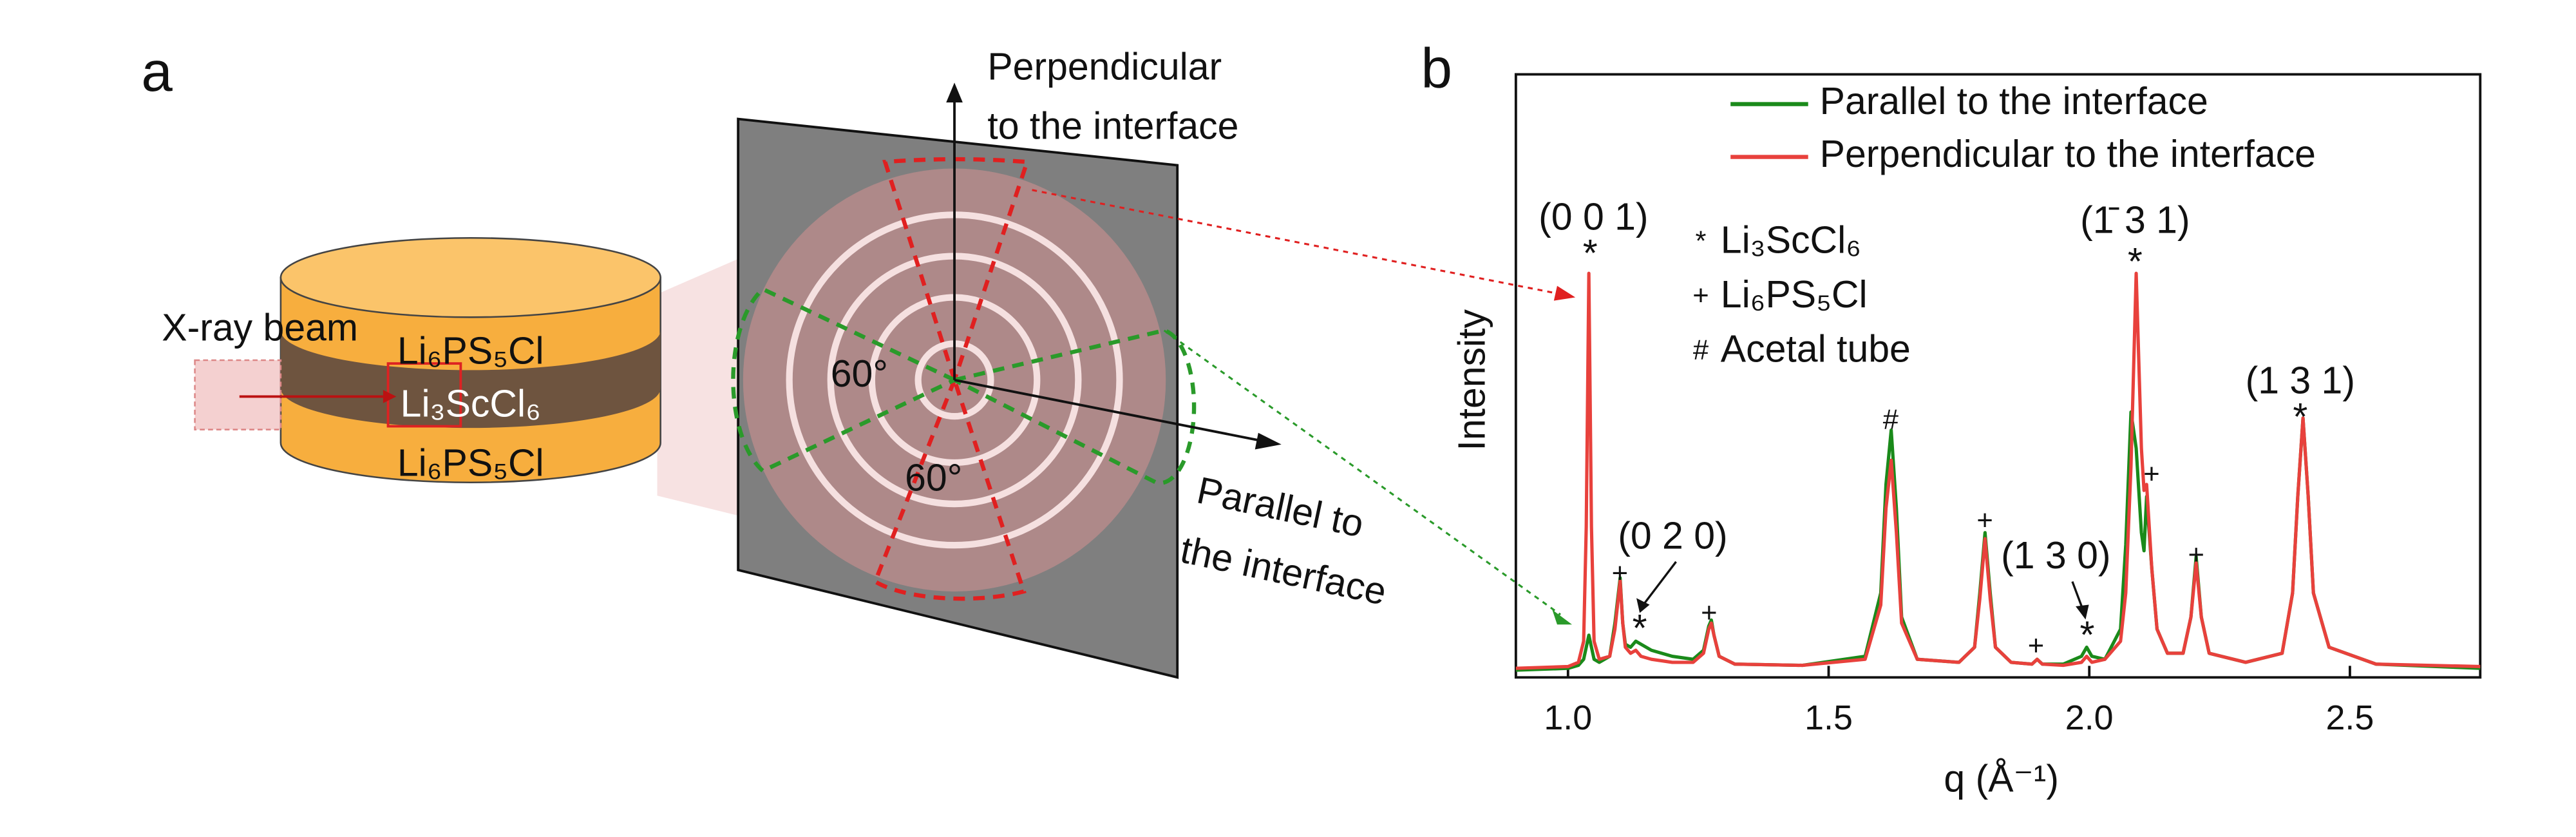 The width and height of the screenshot is (2576, 837). I want to click on y-axis-label: Intensity, so click(1472, 379).